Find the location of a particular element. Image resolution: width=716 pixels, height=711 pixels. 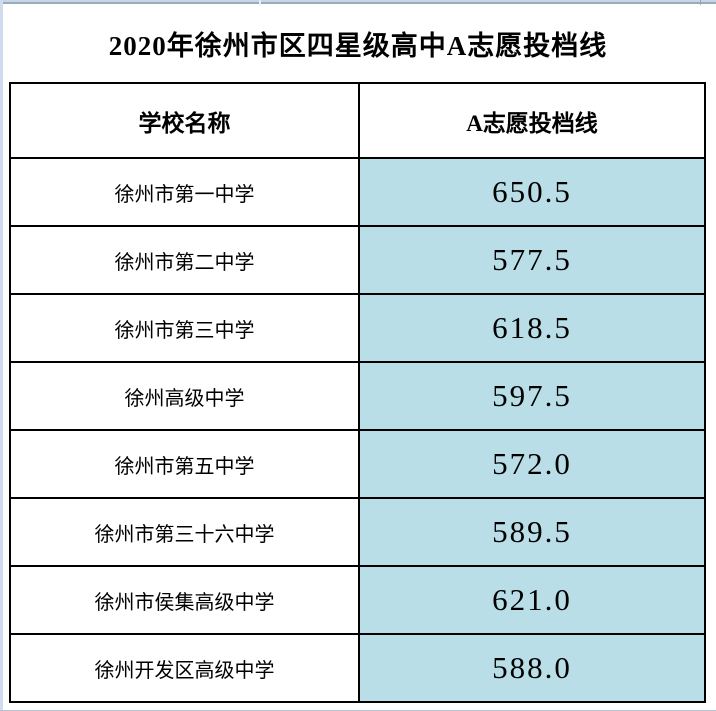

school-name-cell: 徐州市第三中学 is located at coordinates (184, 328).